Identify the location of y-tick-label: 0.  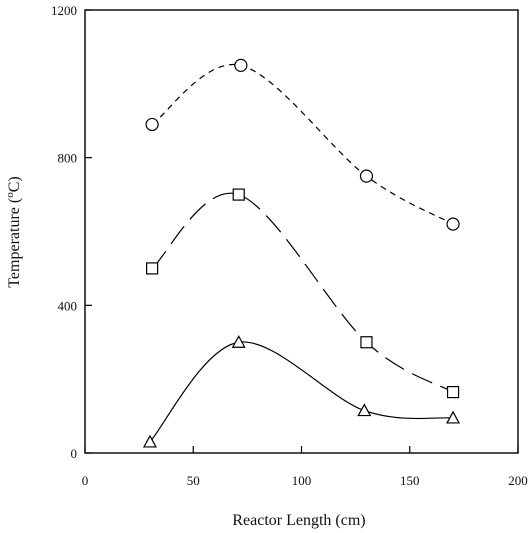
(74, 453).